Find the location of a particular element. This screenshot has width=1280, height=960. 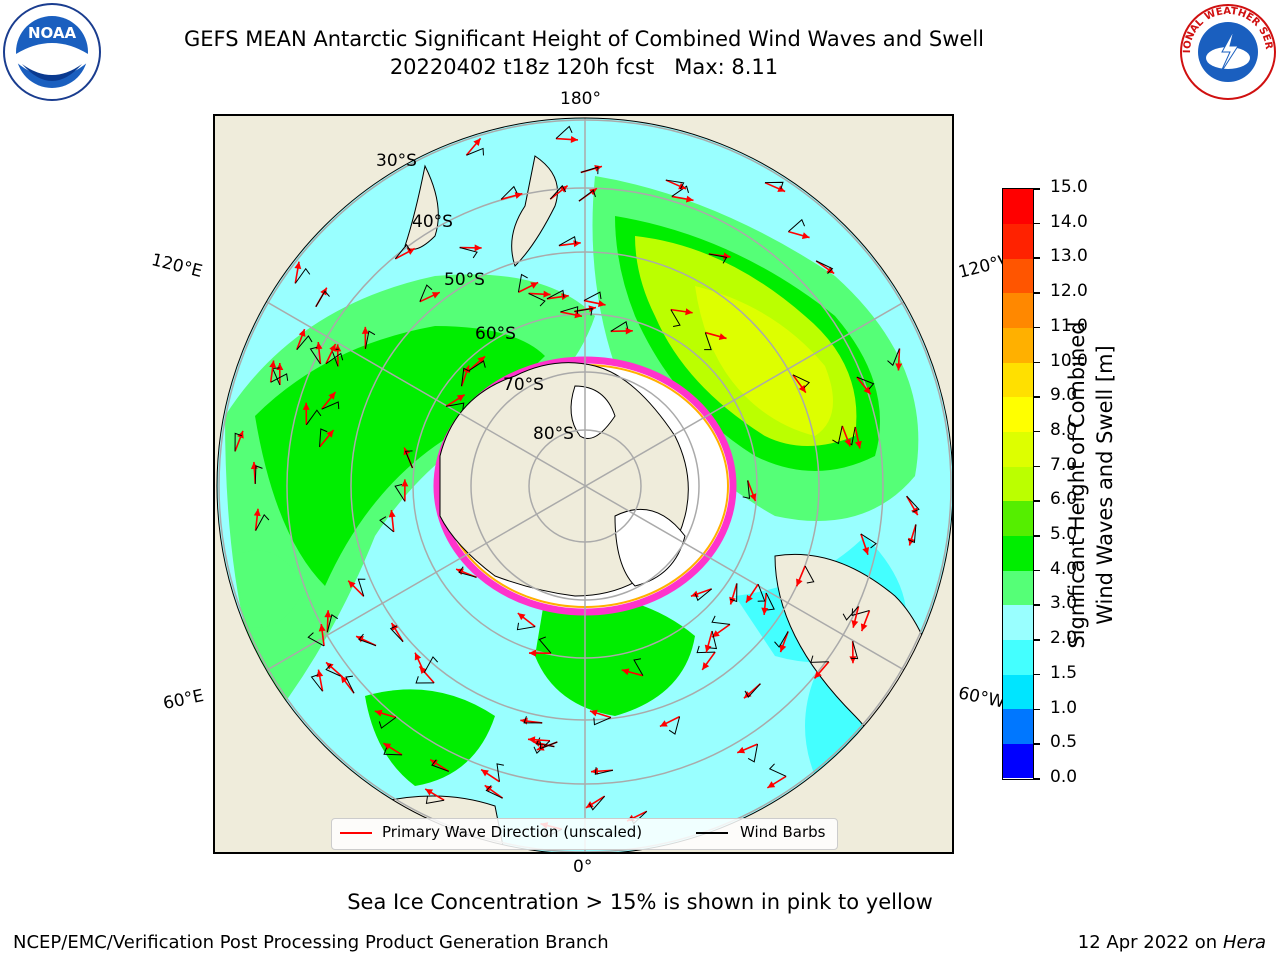

colorbar-tick-label: 14.0 is located at coordinates (1069, 221).